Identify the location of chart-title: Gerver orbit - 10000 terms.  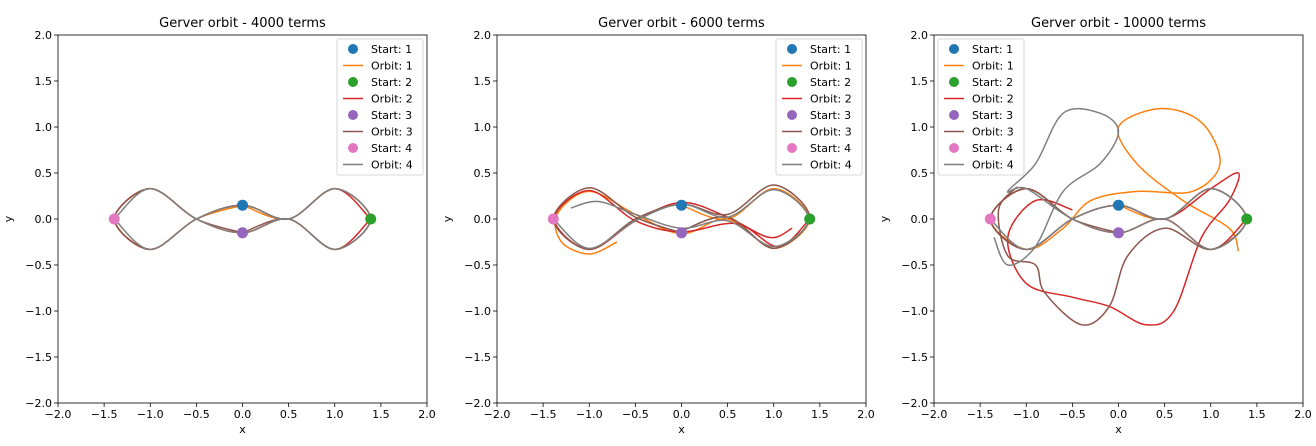
(1118, 23).